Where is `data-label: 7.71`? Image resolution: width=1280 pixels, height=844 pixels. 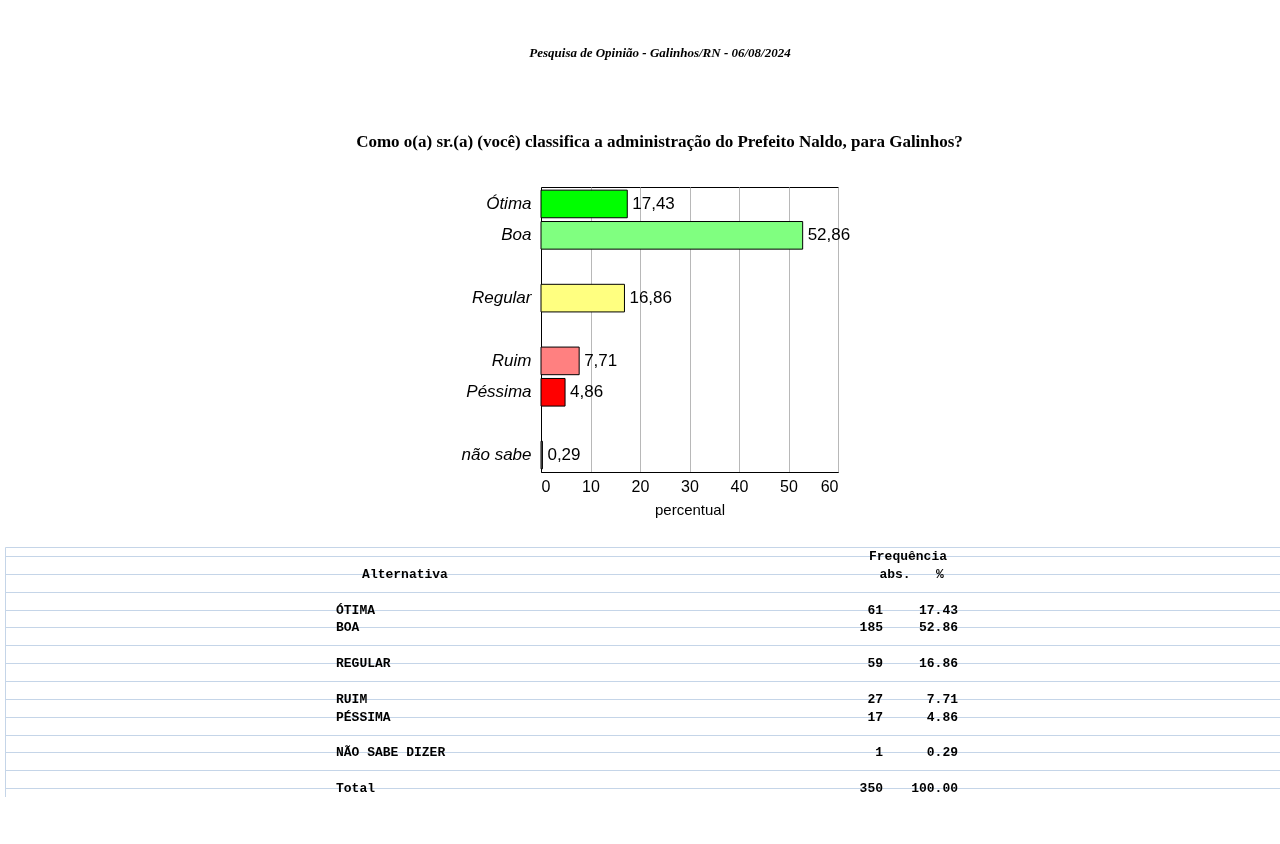 data-label: 7.71 is located at coordinates (942, 699).